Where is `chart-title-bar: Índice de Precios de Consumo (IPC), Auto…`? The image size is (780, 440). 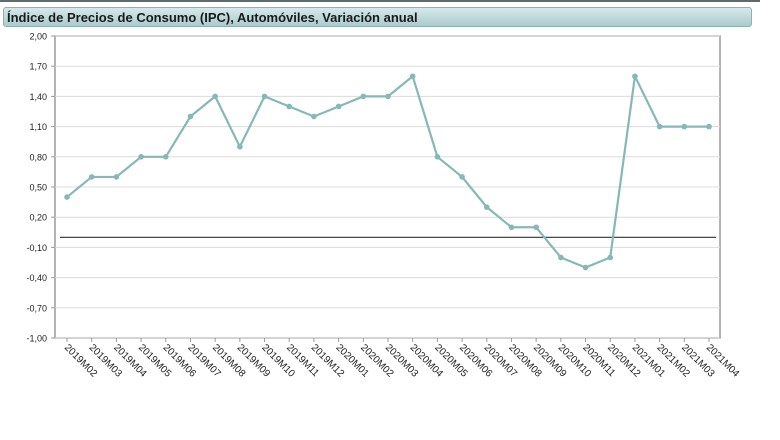
chart-title-bar: Índice de Precios de Consumo (IPC), Auto… is located at coordinates (377, 17).